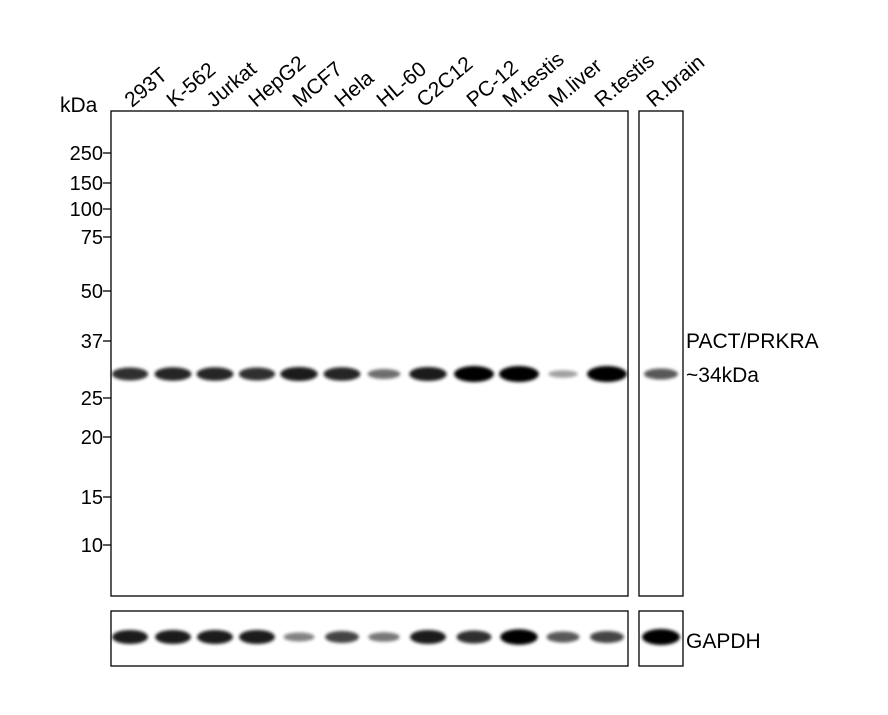 Image resolution: width=888 pixels, height=715 pixels. What do you see at coordinates (92, 546) in the screenshot?
I see `marker-label: 10` at bounding box center [92, 546].